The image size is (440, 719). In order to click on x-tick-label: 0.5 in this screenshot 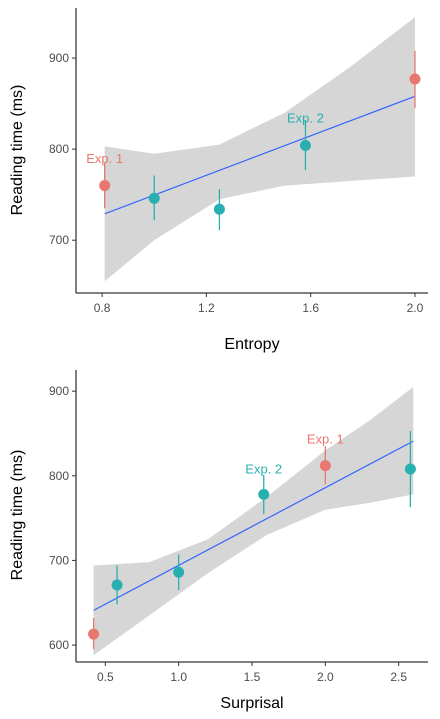, I will do `click(105, 677)`.